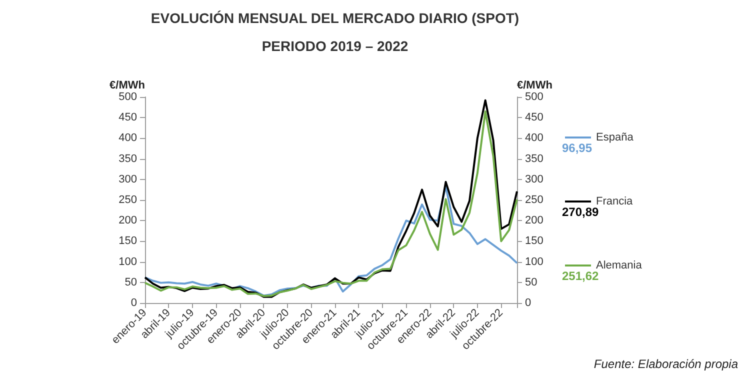  What do you see at coordinates (528, 303) in the screenshot?
I see `y2-tick-label: 0` at bounding box center [528, 303].